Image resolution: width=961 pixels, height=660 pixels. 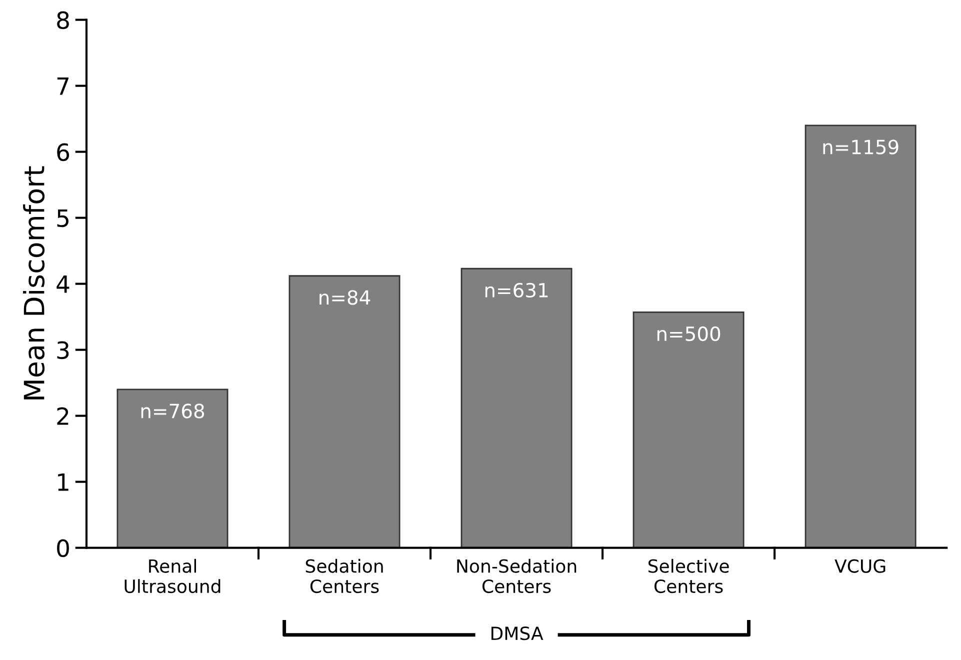 What do you see at coordinates (63, 20) in the screenshot?
I see `y-tick-label: 8` at bounding box center [63, 20].